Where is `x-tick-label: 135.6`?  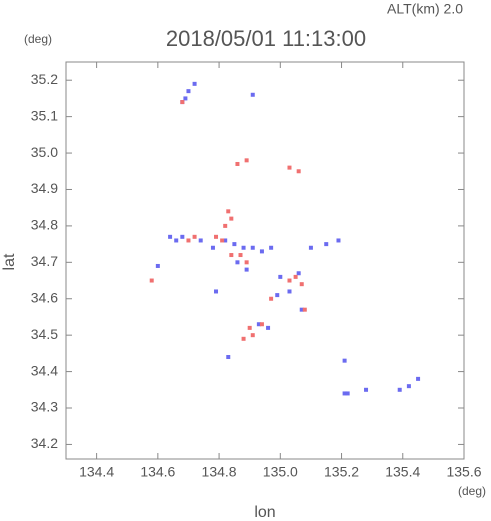
x-tick-label: 135.6 is located at coordinates (463, 472).